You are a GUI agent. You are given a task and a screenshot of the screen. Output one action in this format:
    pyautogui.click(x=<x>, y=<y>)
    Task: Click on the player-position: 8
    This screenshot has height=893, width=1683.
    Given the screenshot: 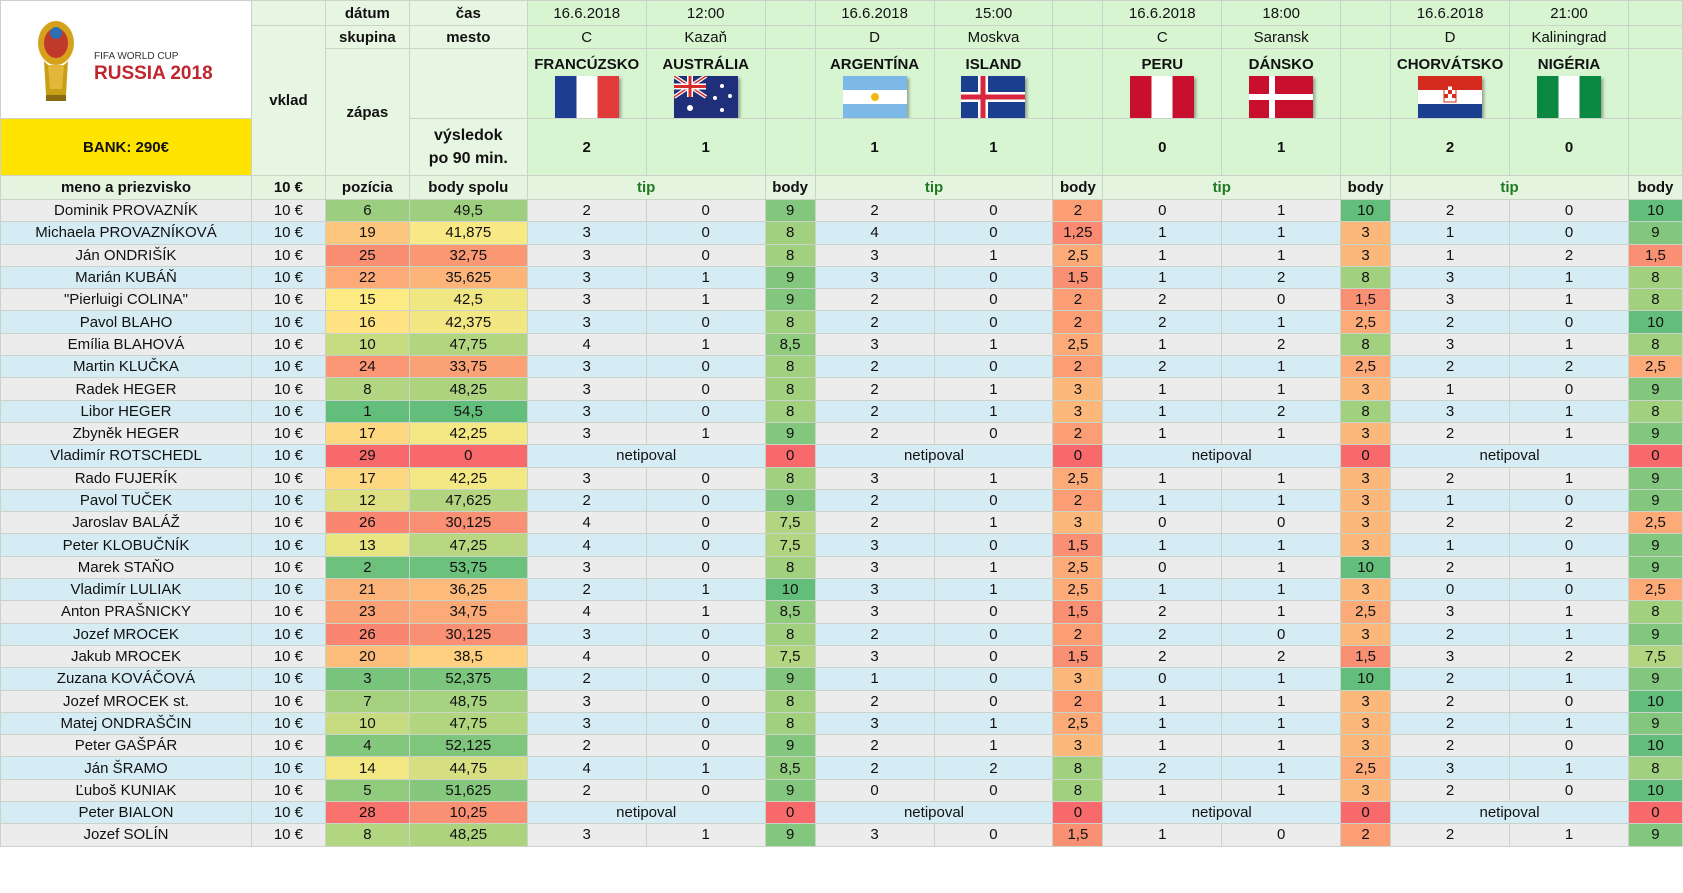 What is the action you would take?
    pyautogui.click(x=367, y=389)
    